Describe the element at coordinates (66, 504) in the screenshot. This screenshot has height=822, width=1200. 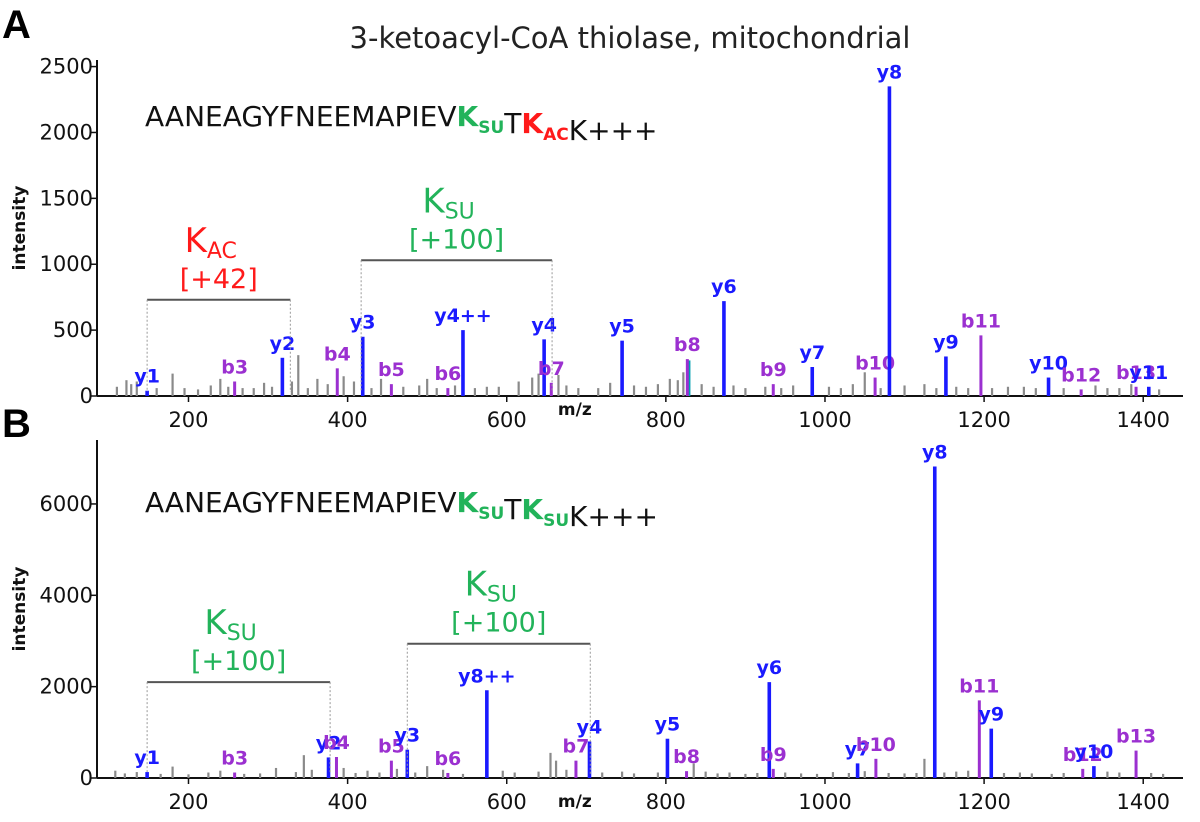
I see `y-tick-label: 6000` at that location.